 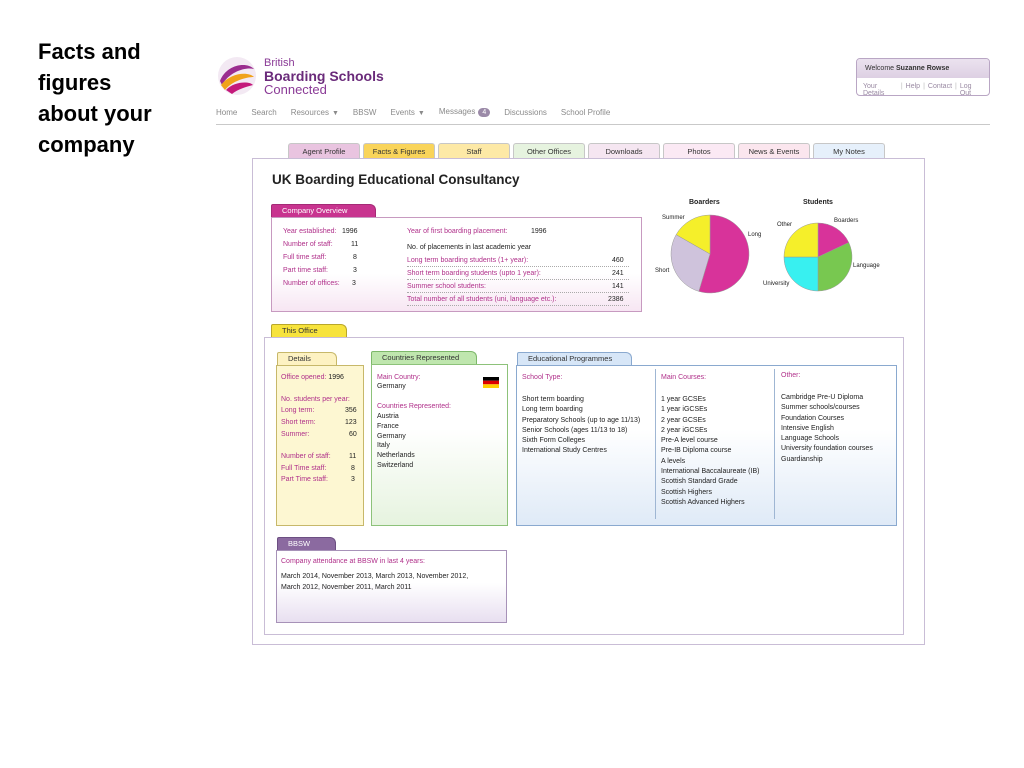 What do you see at coordinates (866, 266) in the screenshot?
I see `pie-label-language: Language` at bounding box center [866, 266].